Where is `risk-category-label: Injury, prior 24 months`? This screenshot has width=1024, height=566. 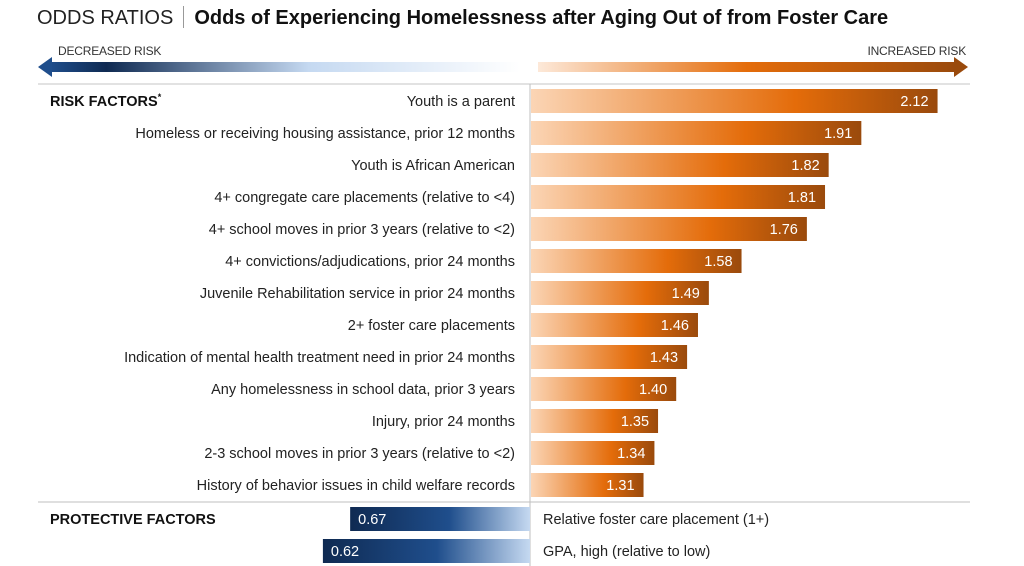 risk-category-label: Injury, prior 24 months is located at coordinates (443, 422).